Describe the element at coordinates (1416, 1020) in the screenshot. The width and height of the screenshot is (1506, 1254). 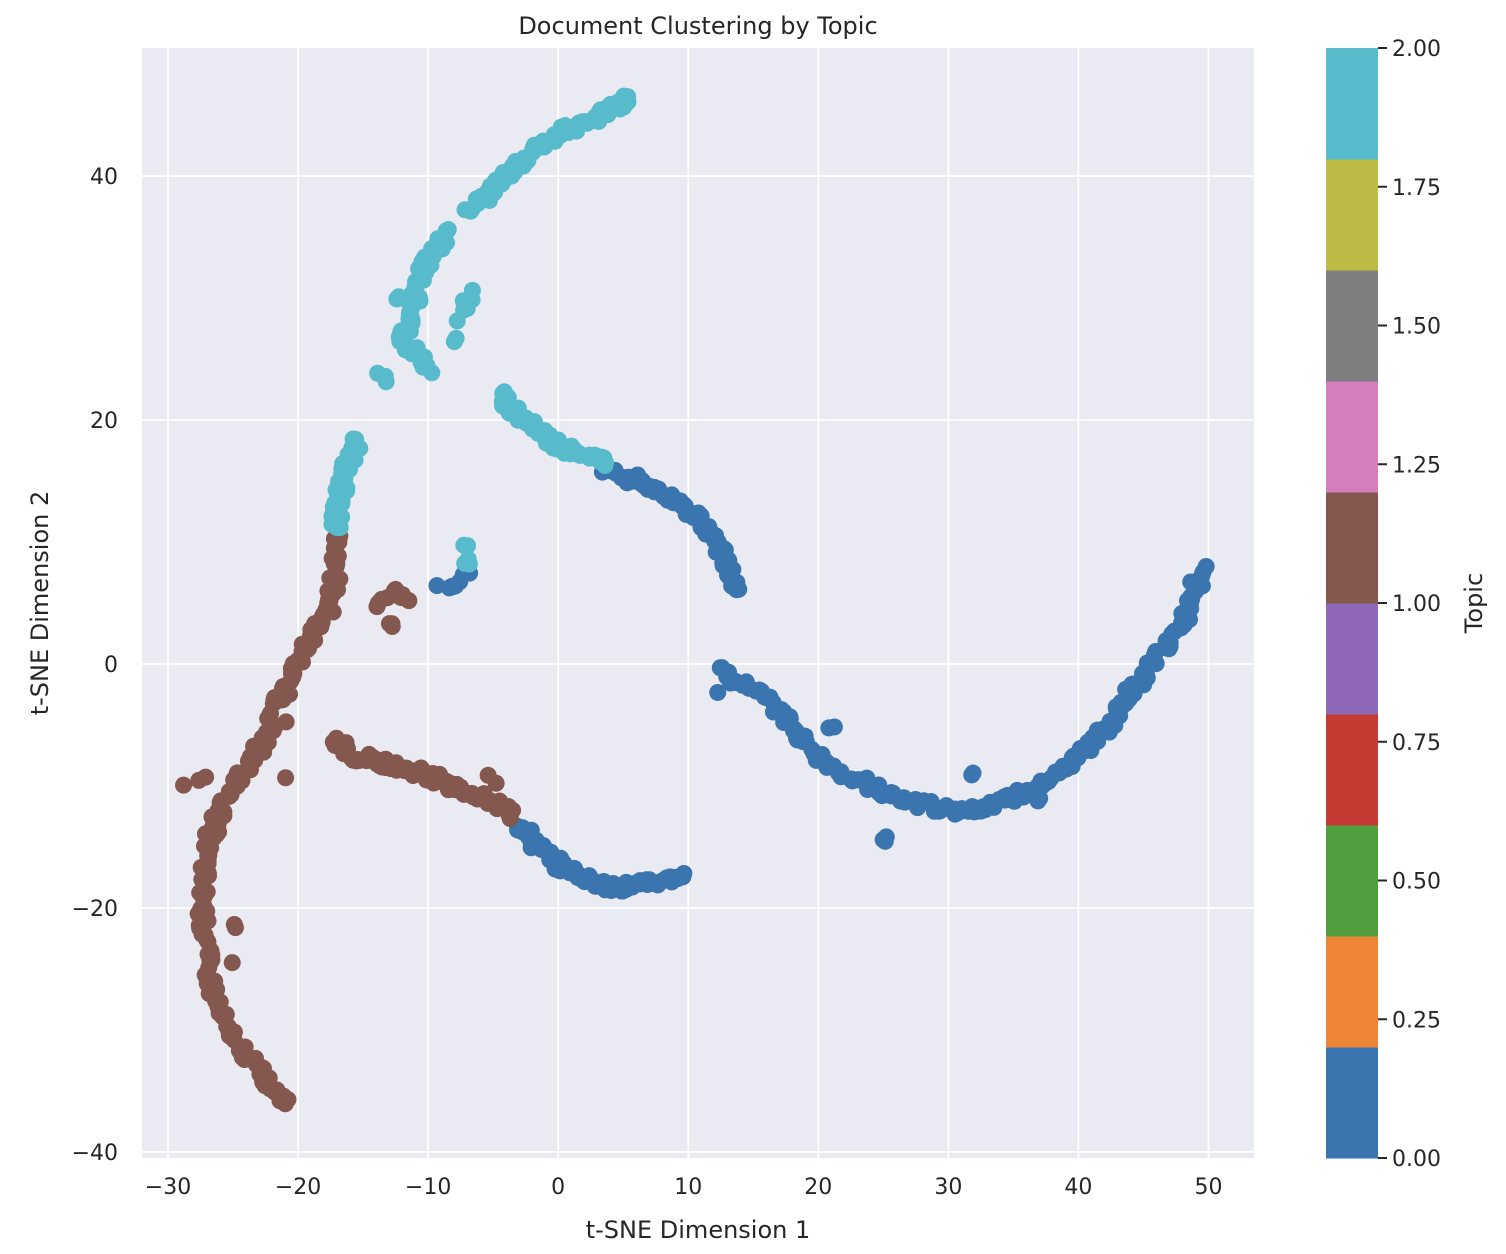
I see `colorbar-tick-label: 0.25` at that location.